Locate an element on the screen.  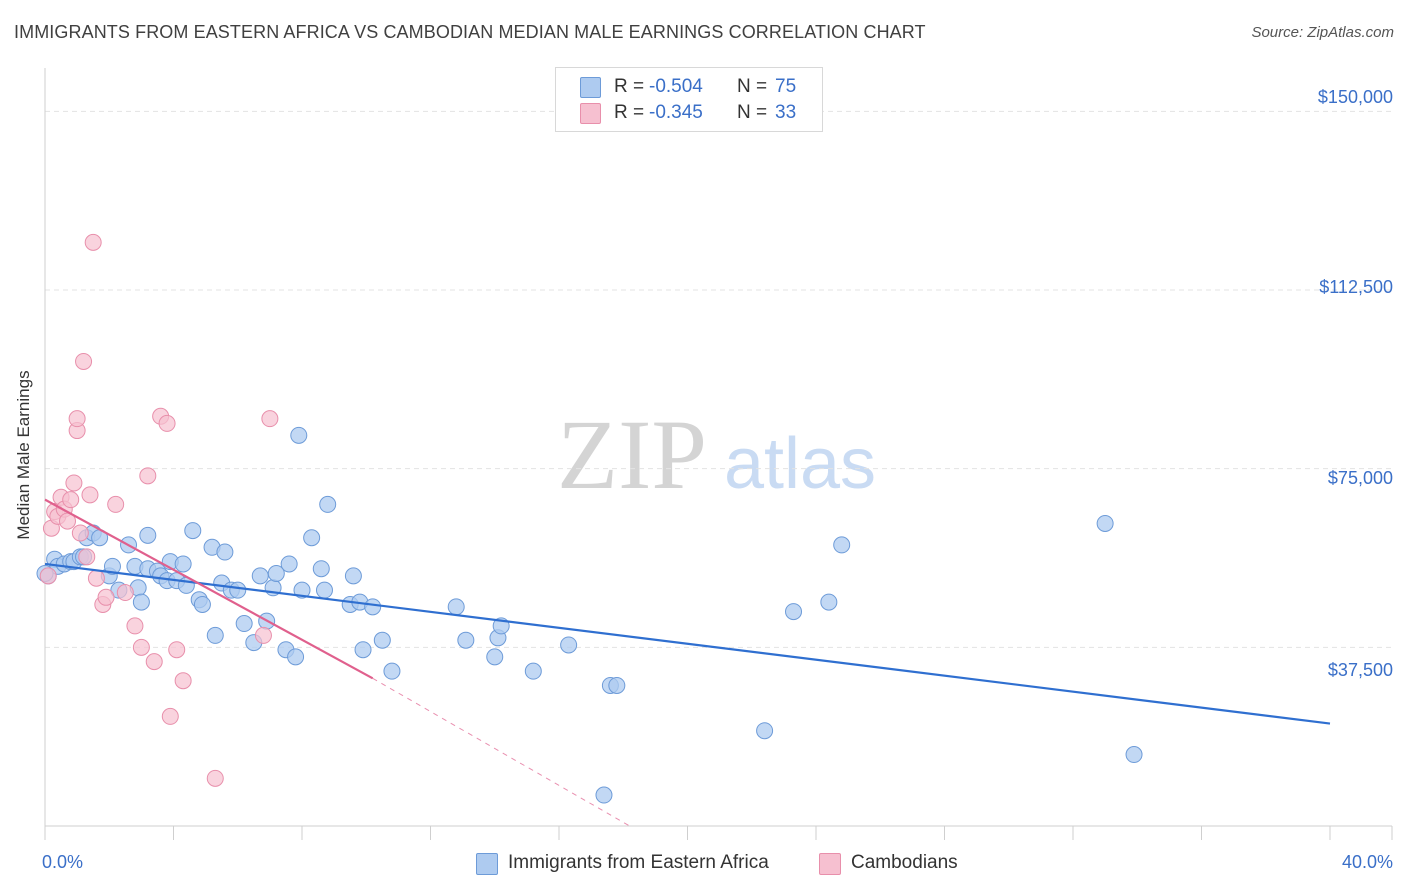
y-tick-label: $75,000 is located at coordinates (1360, 478).